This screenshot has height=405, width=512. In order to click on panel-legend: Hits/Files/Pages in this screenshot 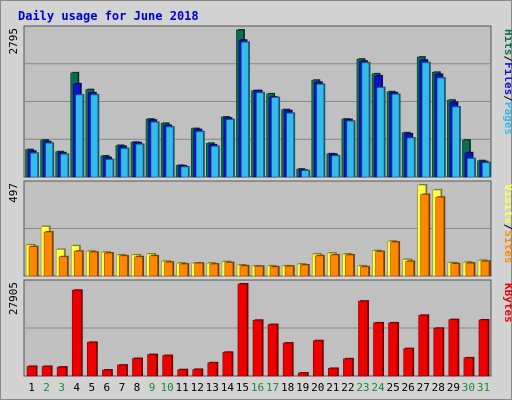, I will do `click(507, 82)`.